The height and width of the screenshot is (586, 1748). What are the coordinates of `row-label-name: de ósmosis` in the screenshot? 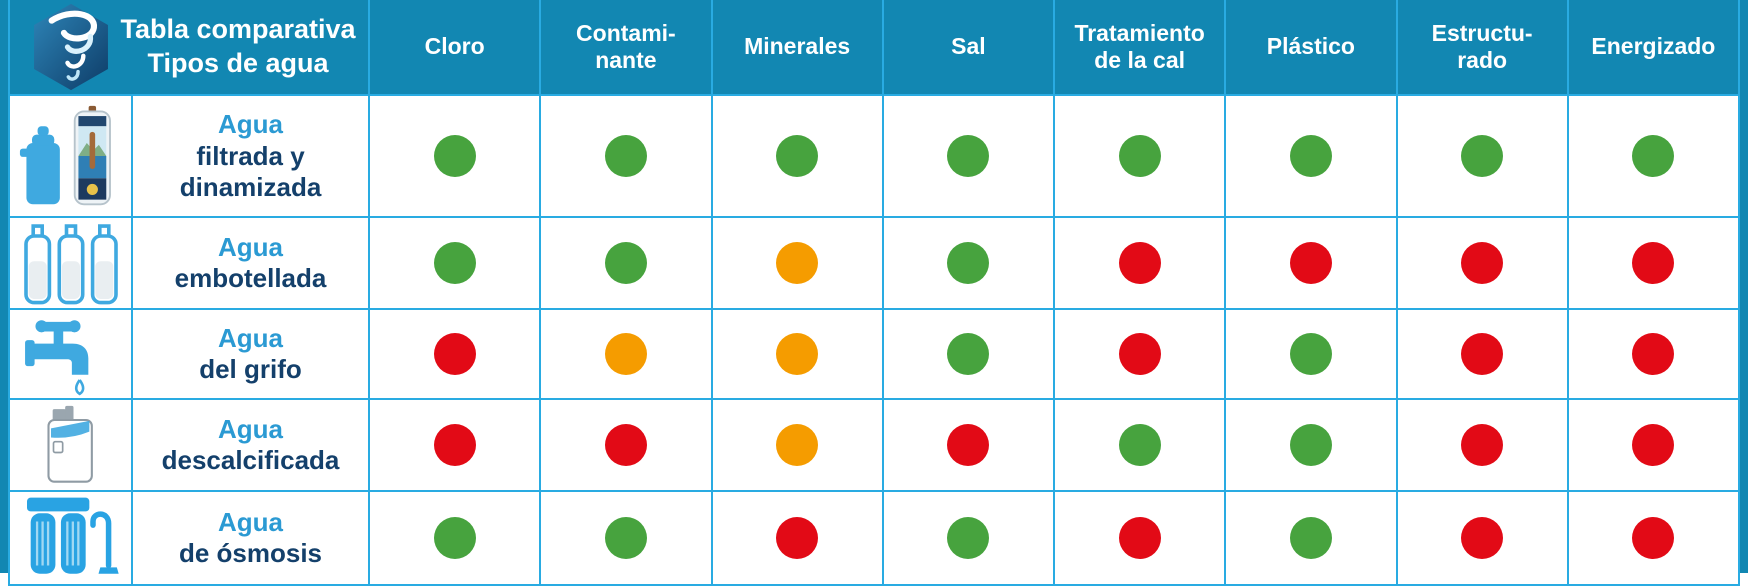 It's located at (250, 553).